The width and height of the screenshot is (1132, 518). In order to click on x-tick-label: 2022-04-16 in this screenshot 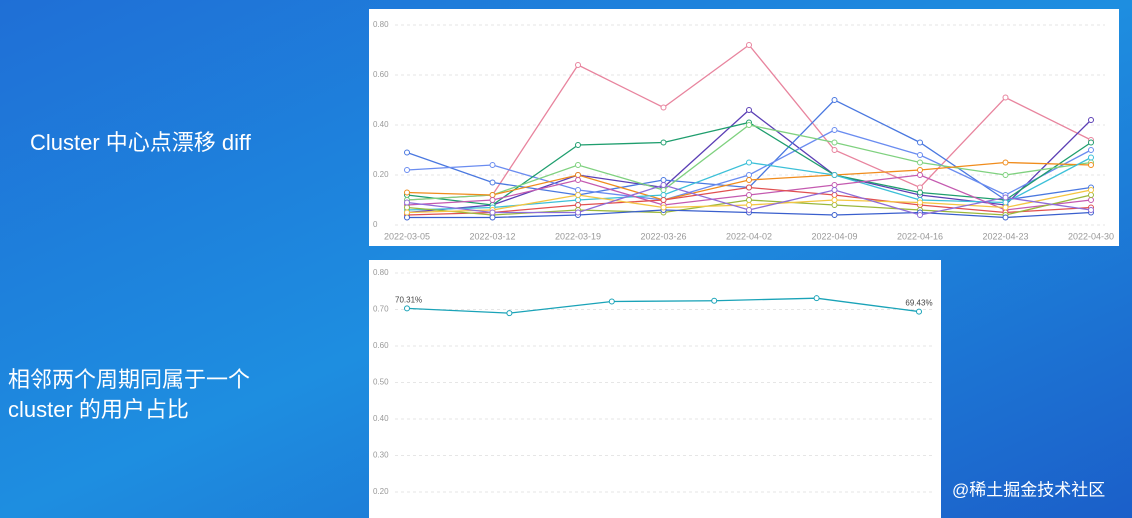, I will do `click(920, 236)`.